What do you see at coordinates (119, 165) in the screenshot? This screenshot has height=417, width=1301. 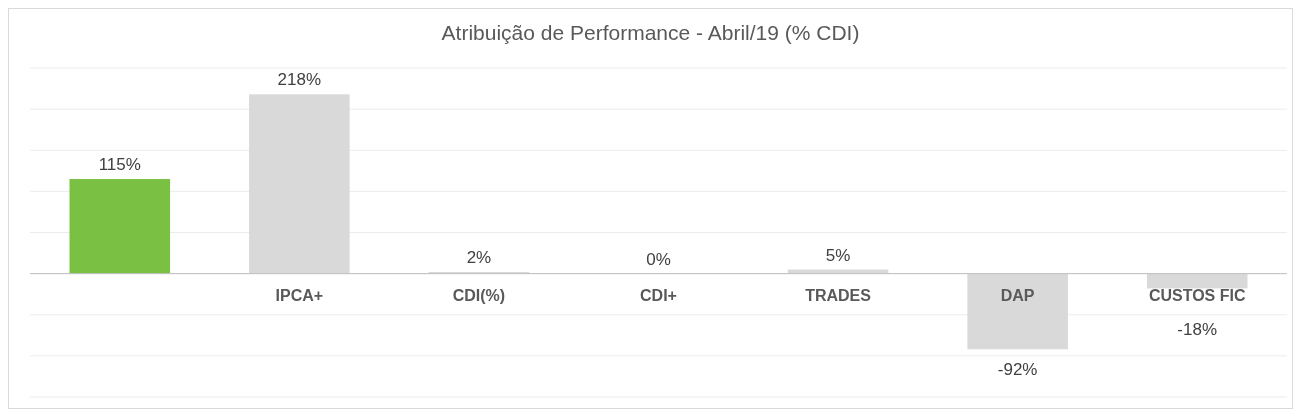 I see `data-label: 115%` at bounding box center [119, 165].